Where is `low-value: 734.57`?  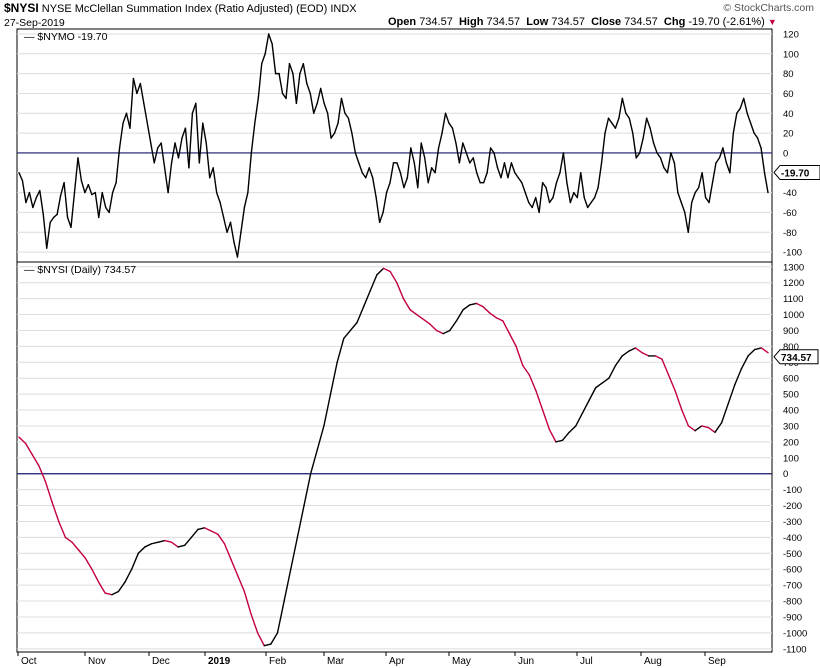
low-value: 734.57 is located at coordinates (568, 22).